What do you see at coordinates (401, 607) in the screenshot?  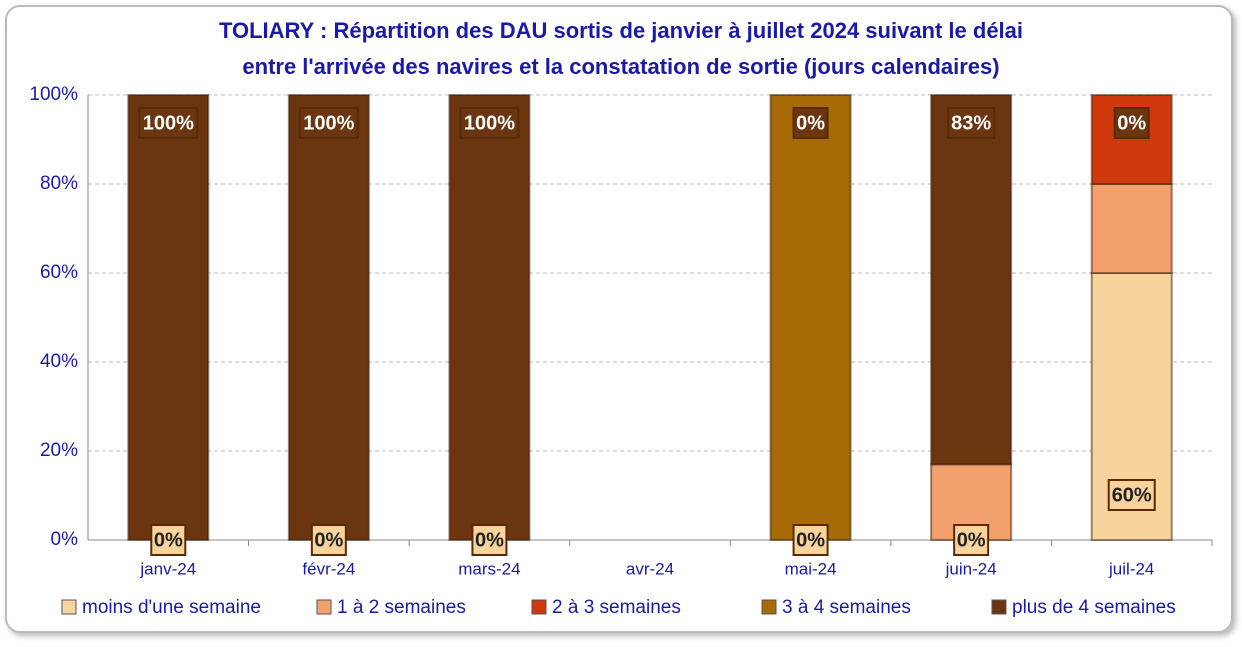 I see `legend-label: 1 à 2 semaines` at bounding box center [401, 607].